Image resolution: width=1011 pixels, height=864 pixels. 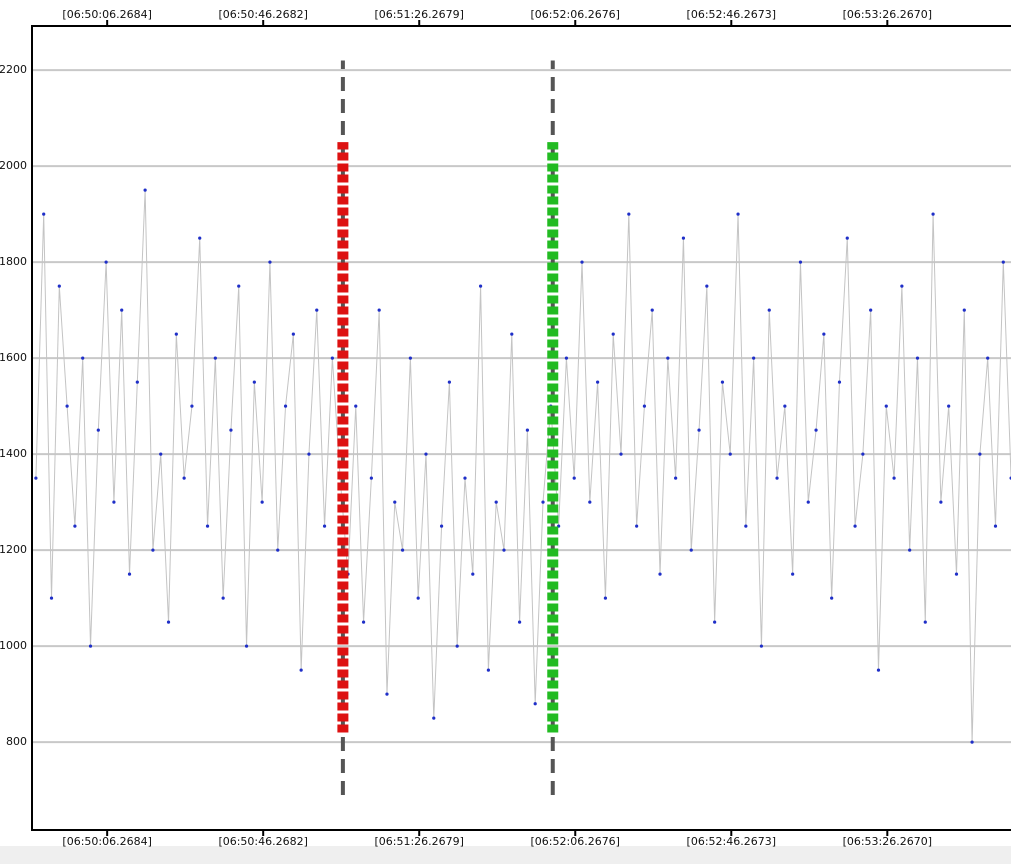 I want to click on y-tick-label: 800, so click(x=16, y=741).